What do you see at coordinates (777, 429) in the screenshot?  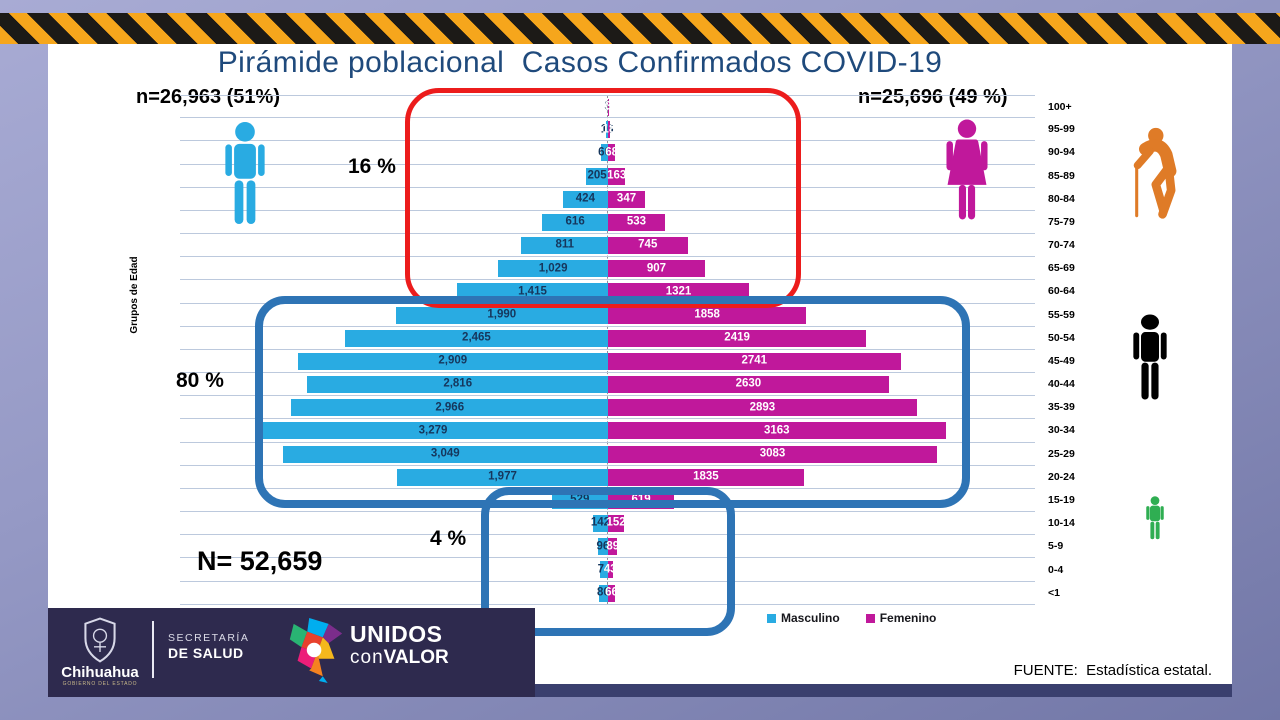 I see `female-bar-label: 3163` at bounding box center [777, 429].